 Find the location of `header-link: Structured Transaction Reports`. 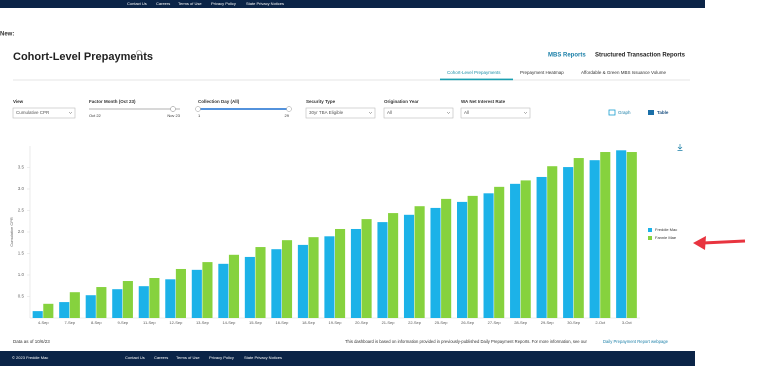

header-link: Structured Transaction Reports is located at coordinates (640, 56).